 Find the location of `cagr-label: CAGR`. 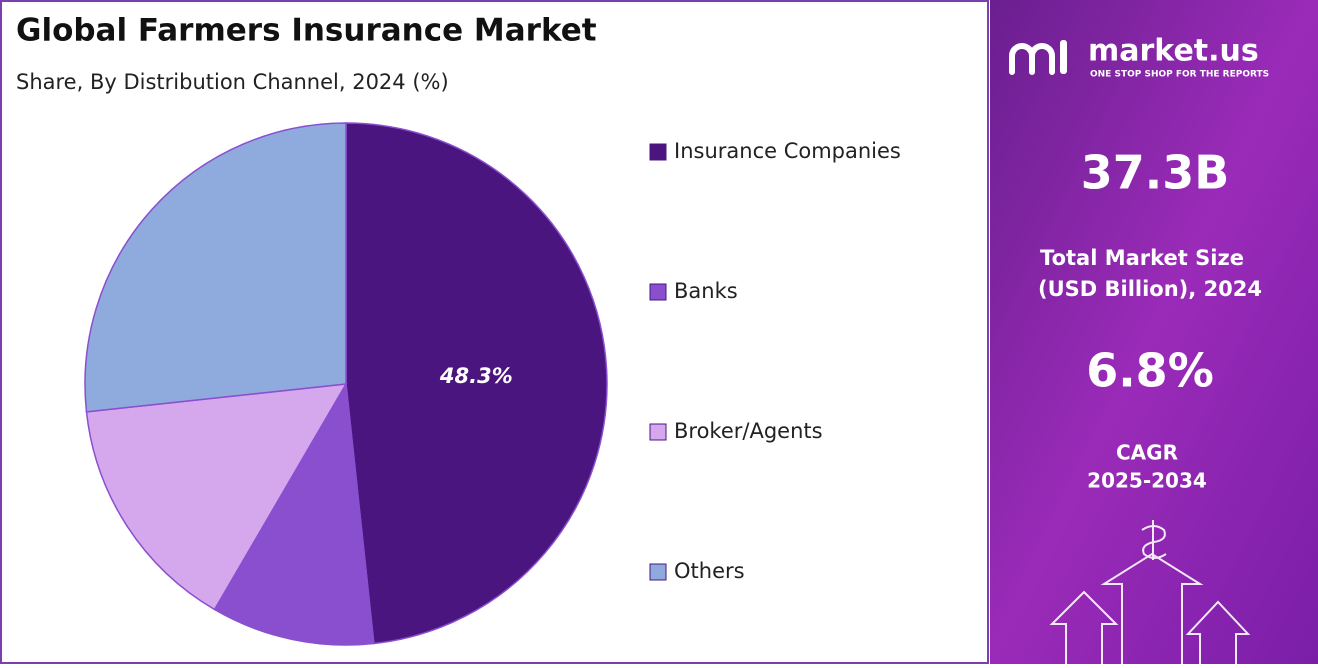

cagr-label: CAGR is located at coordinates (1147, 453).